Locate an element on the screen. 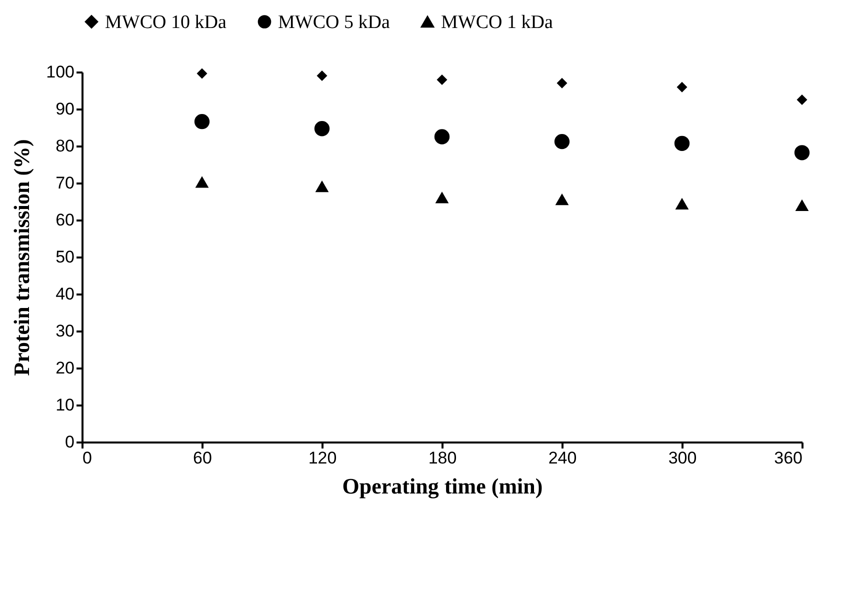 The height and width of the screenshot is (606, 857). x-axis-title: Operating time (min) is located at coordinates (442, 486).